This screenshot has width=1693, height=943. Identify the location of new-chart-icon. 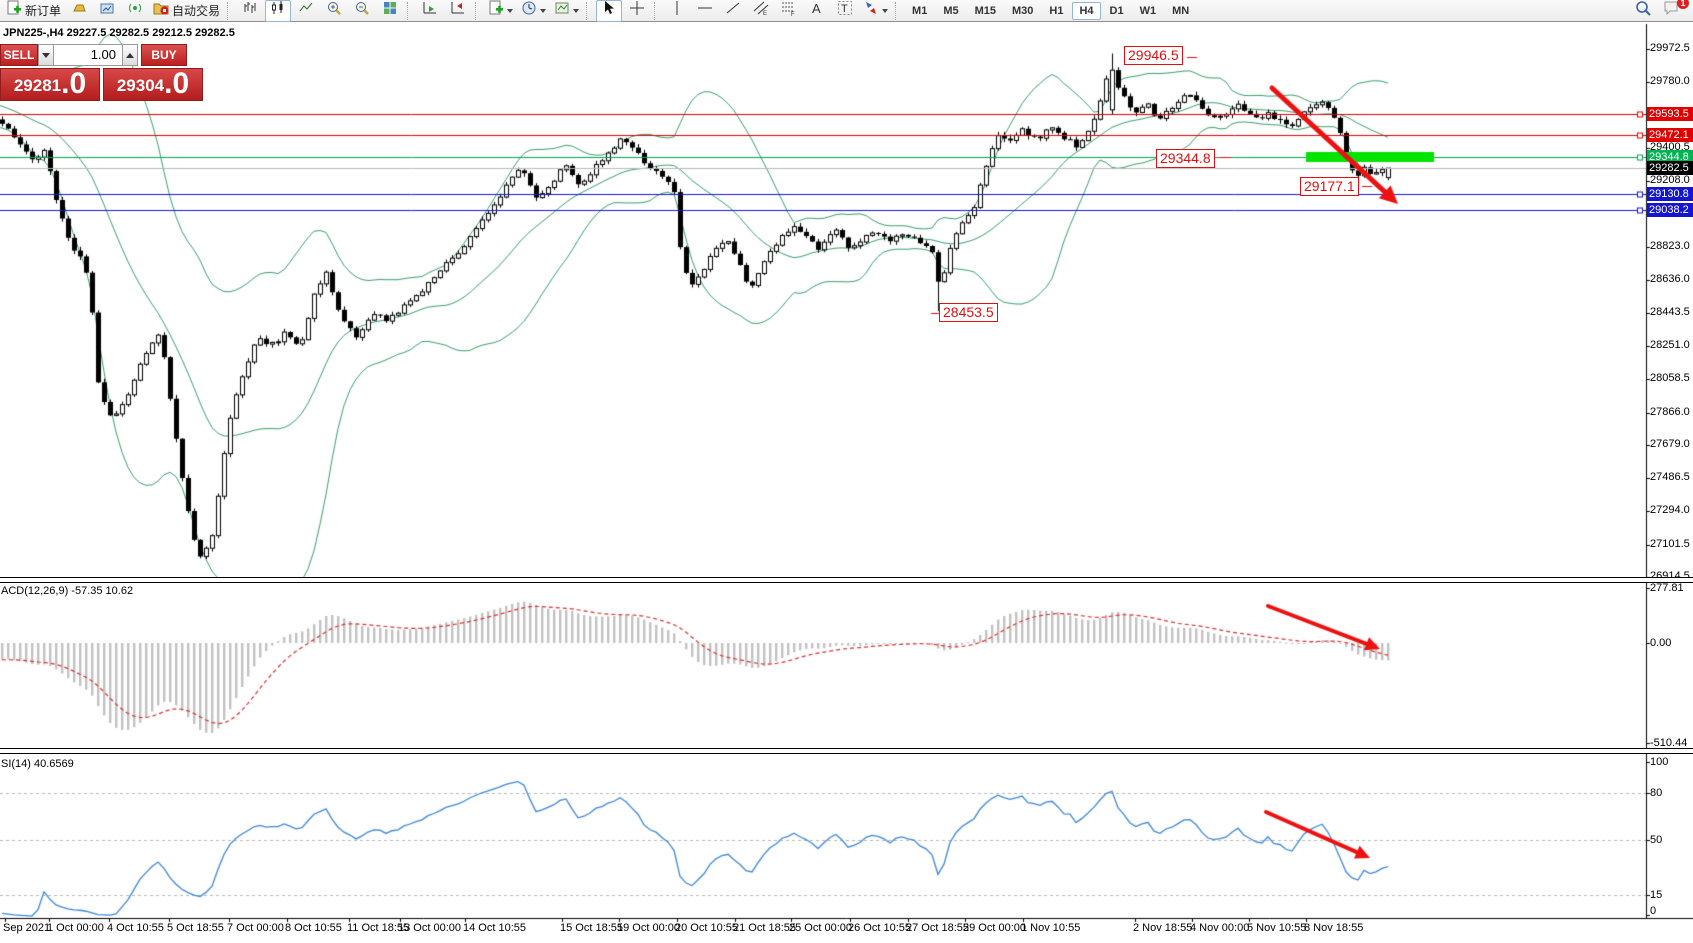
(496, 10).